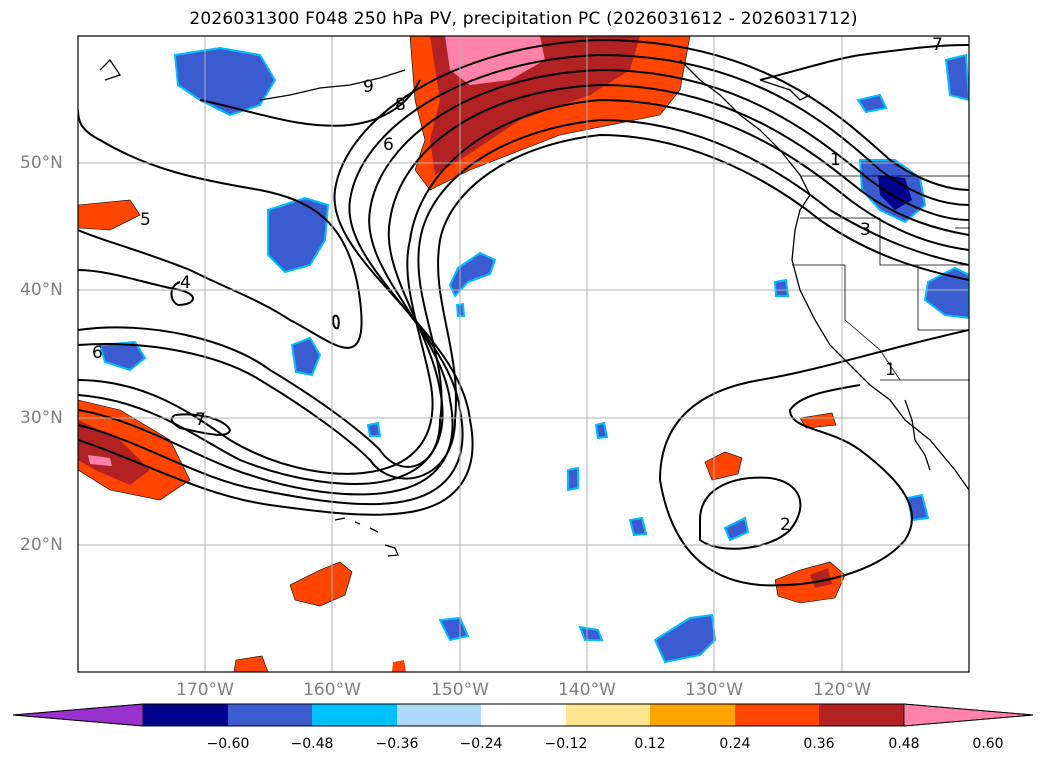  Describe the element at coordinates (904, 744) in the screenshot. I see `colorbar-tick-label: 0.48` at that location.